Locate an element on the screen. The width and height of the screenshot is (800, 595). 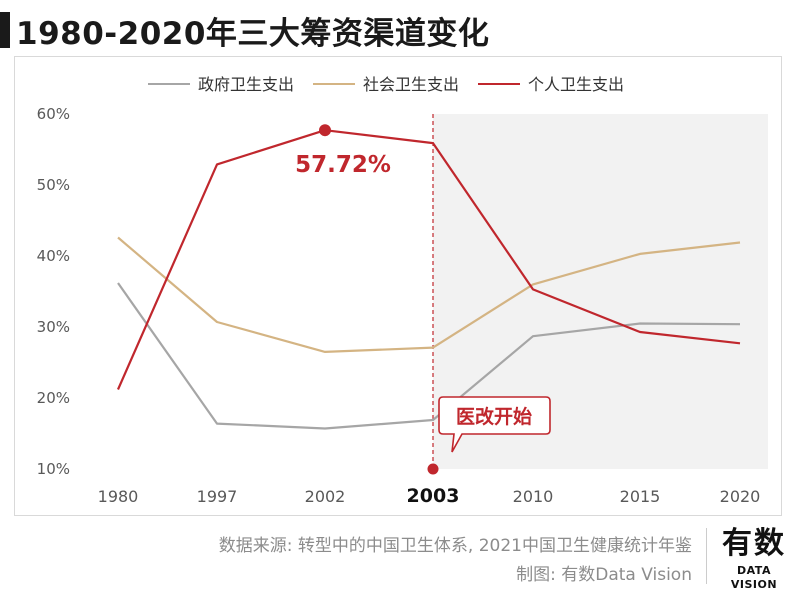
logo-text: 有数 is located at coordinates (754, 543).